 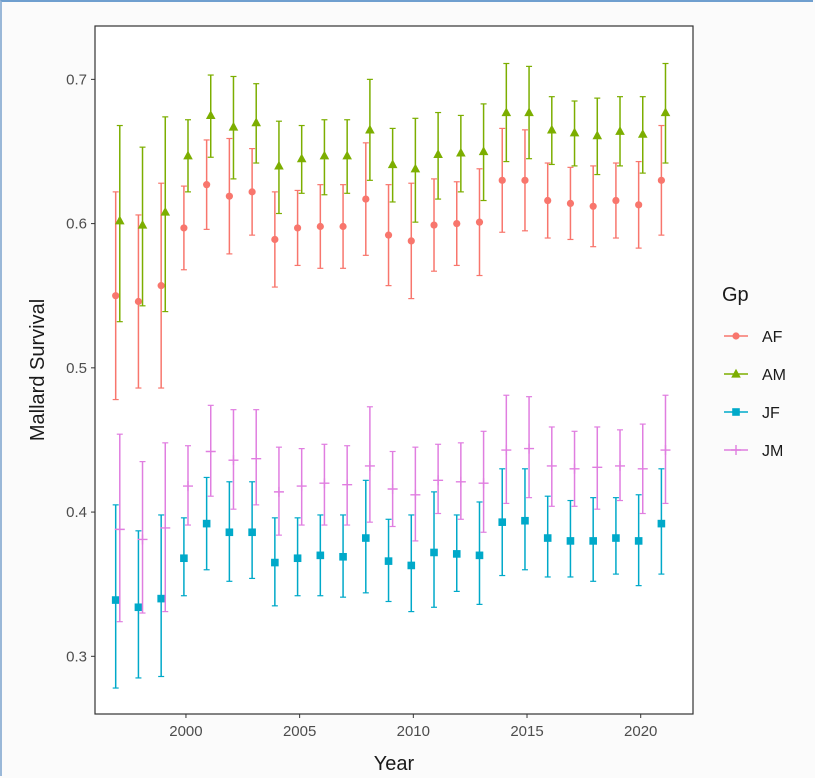 I want to click on legend-label-jm: JM, so click(x=772, y=451).